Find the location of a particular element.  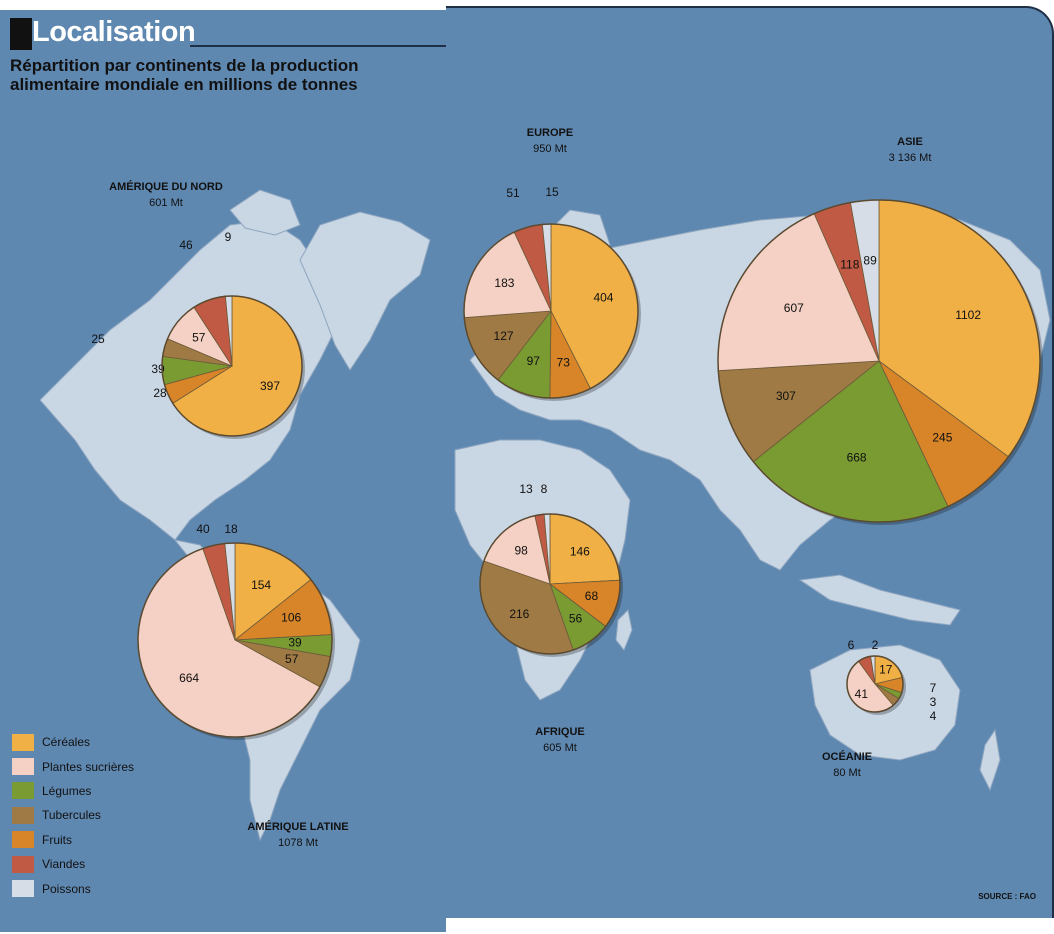

pie-5: 17 734 41 6 2 is located at coordinates (891, 680).